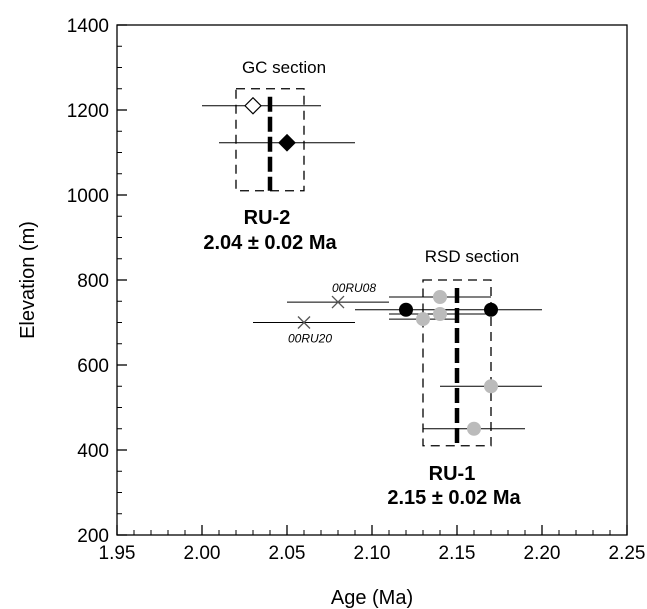  Describe the element at coordinates (88, 111) in the screenshot. I see `y-tick-label: 1200` at that location.